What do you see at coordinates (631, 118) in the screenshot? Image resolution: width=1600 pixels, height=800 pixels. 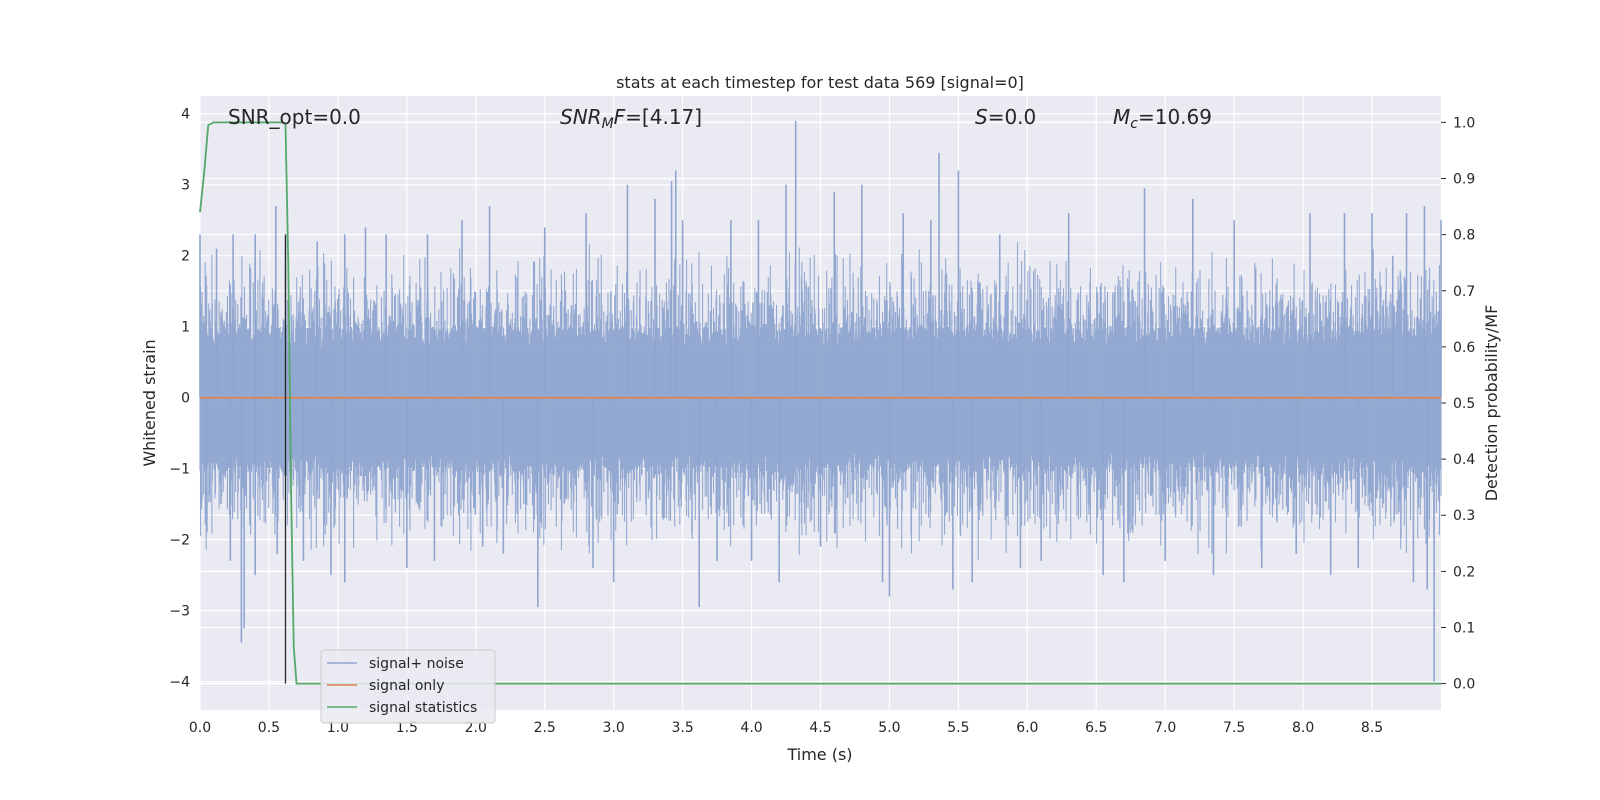 I see `annotation-snr-mf: SNRMF=[4.17]` at bounding box center [631, 118].